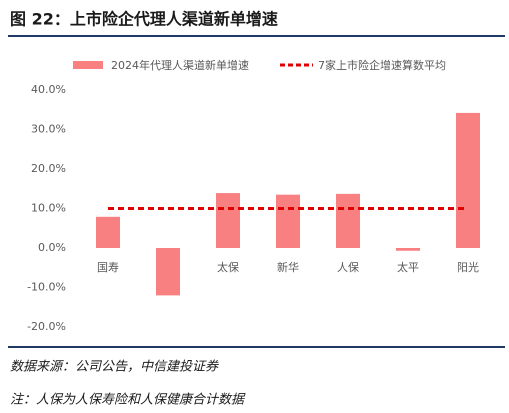  Describe the element at coordinates (46, 287) in the screenshot. I see `y-tick-label: -10.0%` at that location.